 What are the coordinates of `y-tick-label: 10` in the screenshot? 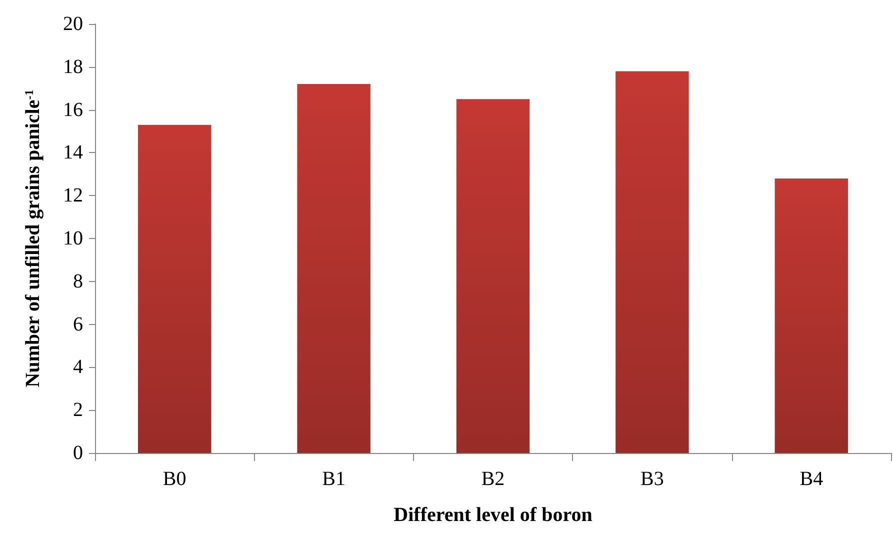 It's located at (73, 239).